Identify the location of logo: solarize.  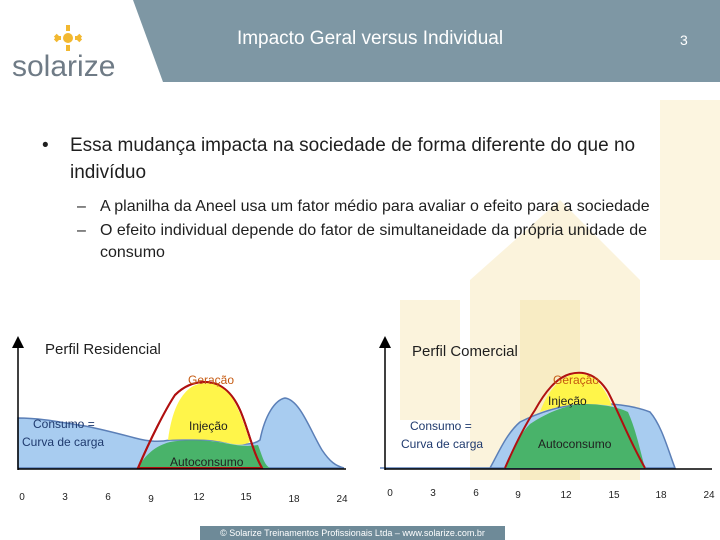
(67, 53).